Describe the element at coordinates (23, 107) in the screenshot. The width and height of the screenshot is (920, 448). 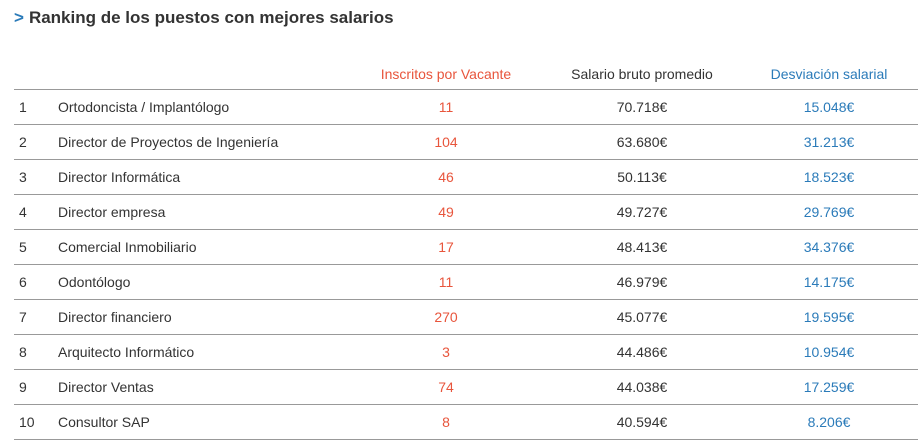
I see `rank-cell: 1` at that location.